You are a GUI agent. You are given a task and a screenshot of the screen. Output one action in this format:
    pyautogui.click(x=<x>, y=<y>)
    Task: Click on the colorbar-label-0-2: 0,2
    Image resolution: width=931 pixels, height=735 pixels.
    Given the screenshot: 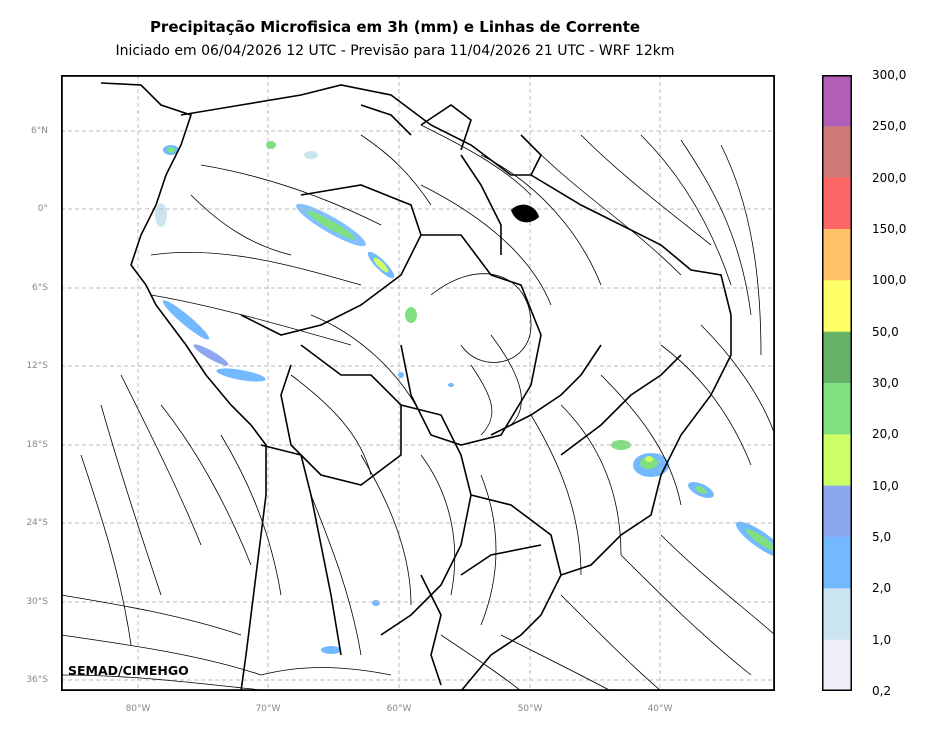 What is the action you would take?
    pyautogui.click(x=882, y=691)
    